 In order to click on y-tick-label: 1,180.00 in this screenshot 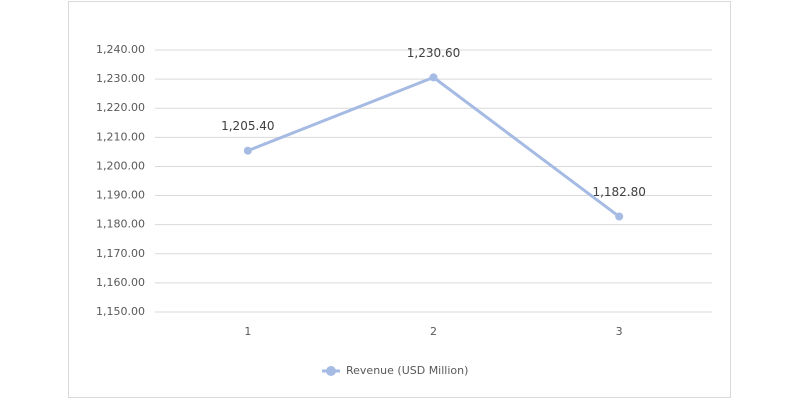, I will do `click(120, 224)`.